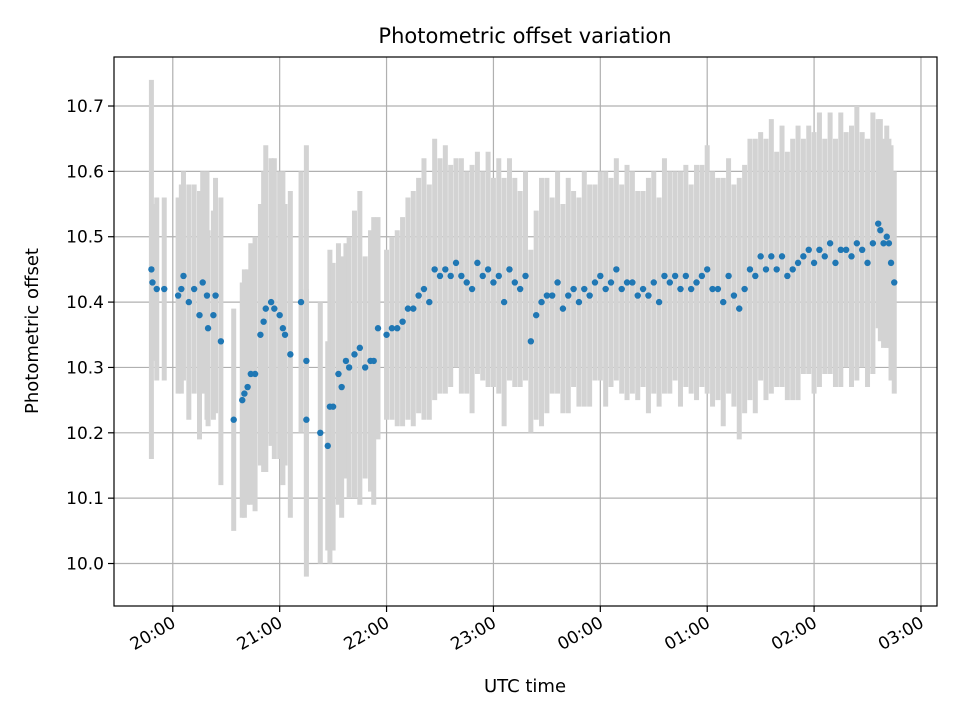 Image resolution: width=960 pixels, height=720 pixels. What do you see at coordinates (85, 499) in the screenshot?
I see `y-tick-label-1: 10.1` at bounding box center [85, 499].